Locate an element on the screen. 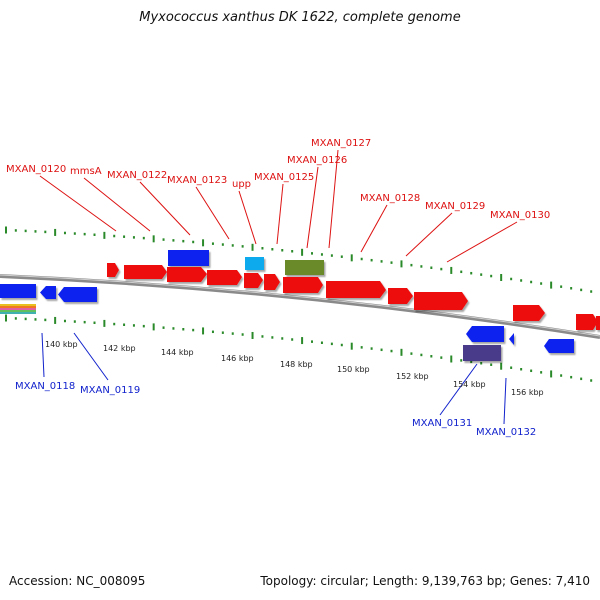 The height and width of the screenshot is (600, 600). feature-stripe-yellow is located at coordinates (18, 305).